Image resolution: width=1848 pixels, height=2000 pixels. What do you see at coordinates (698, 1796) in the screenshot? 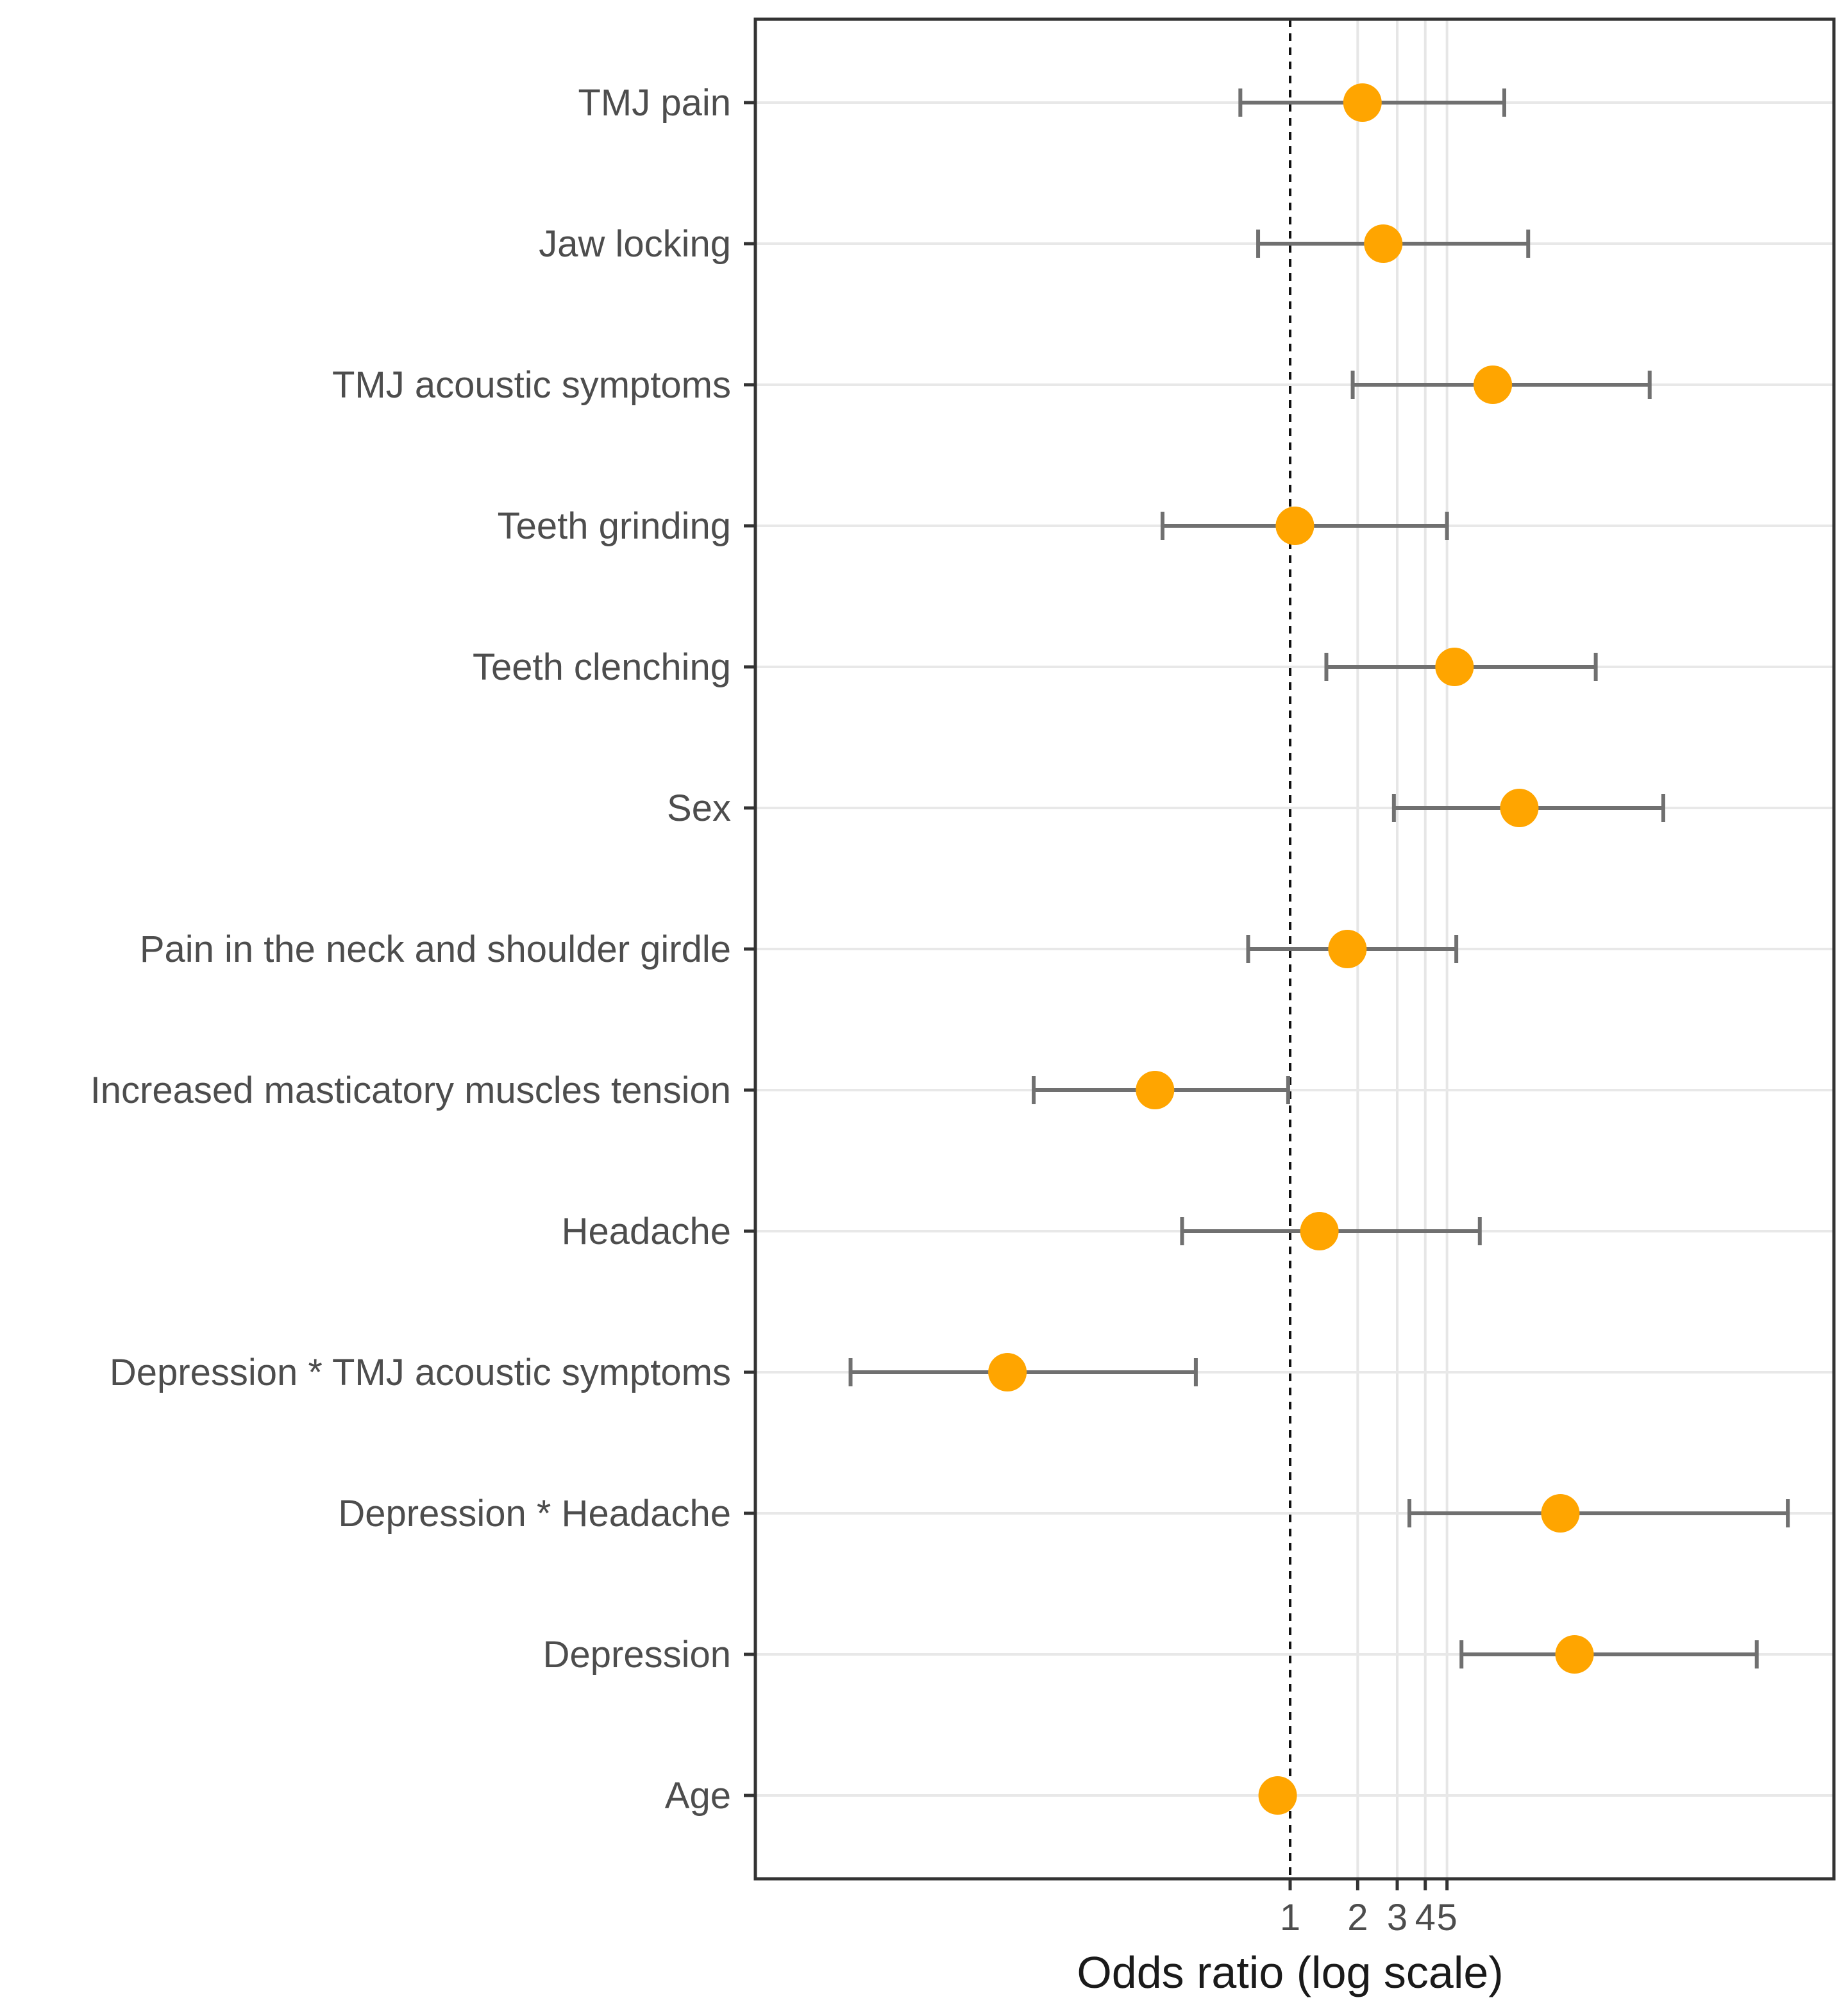
I see `y-label: Age` at bounding box center [698, 1796].